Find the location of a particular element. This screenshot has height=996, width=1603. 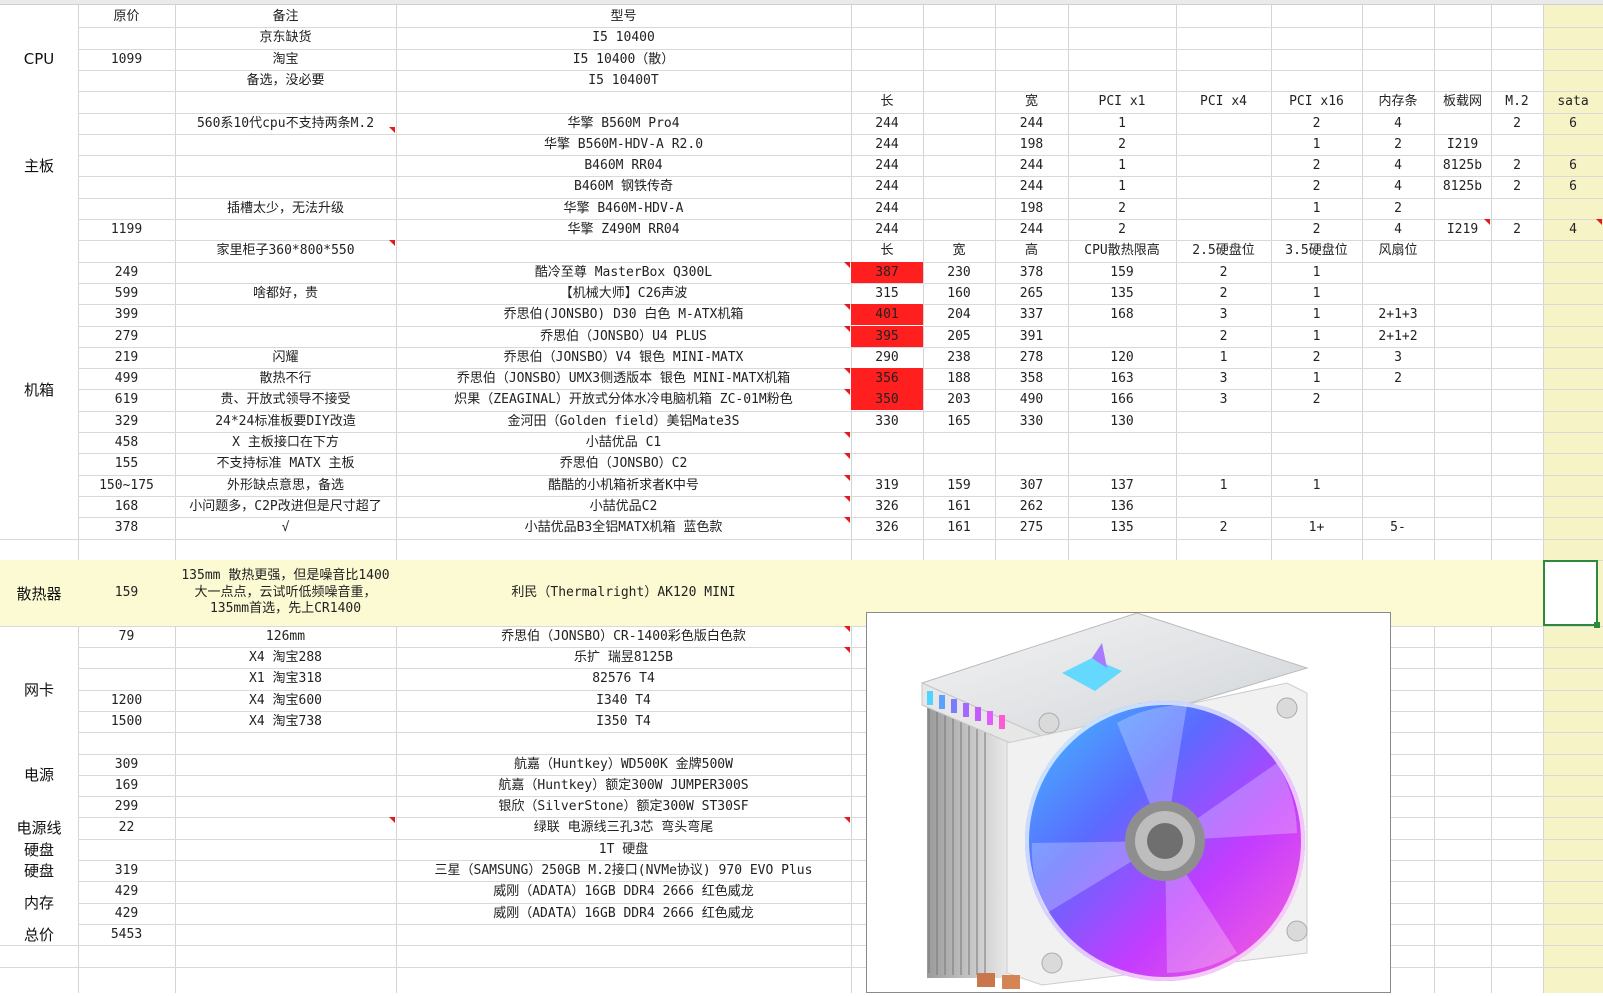

case-length is located at coordinates (887, 442).